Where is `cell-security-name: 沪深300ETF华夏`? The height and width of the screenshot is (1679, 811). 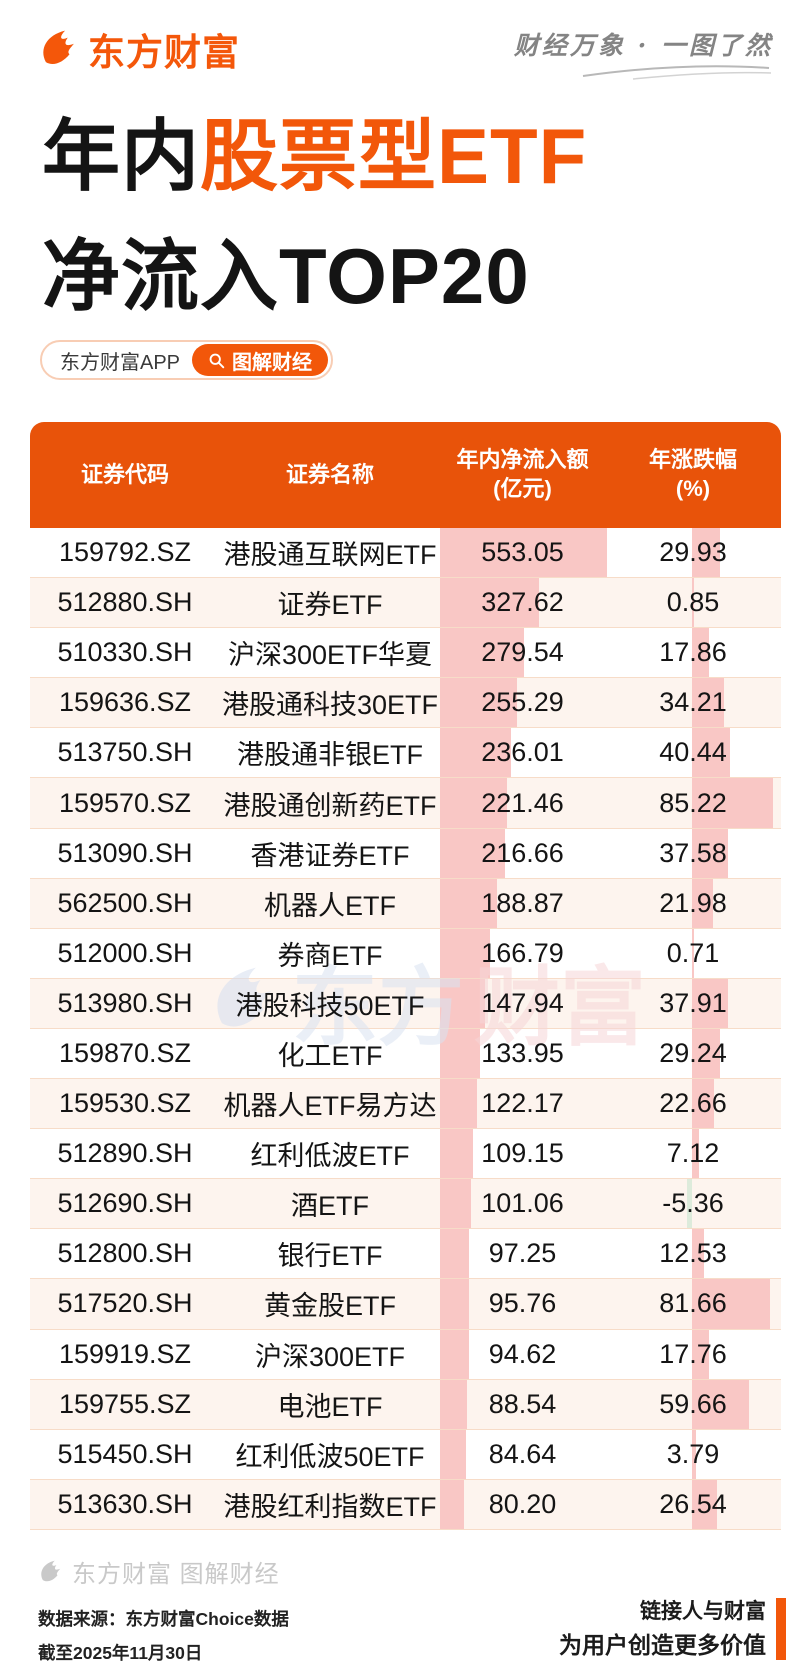 cell-security-name: 沪深300ETF华夏 is located at coordinates (330, 655).